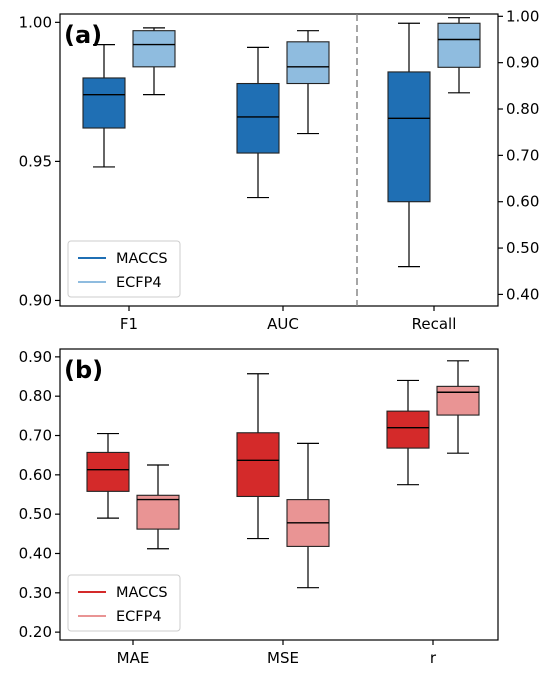  I want to click on box-ecfp4-r, so click(458, 407).